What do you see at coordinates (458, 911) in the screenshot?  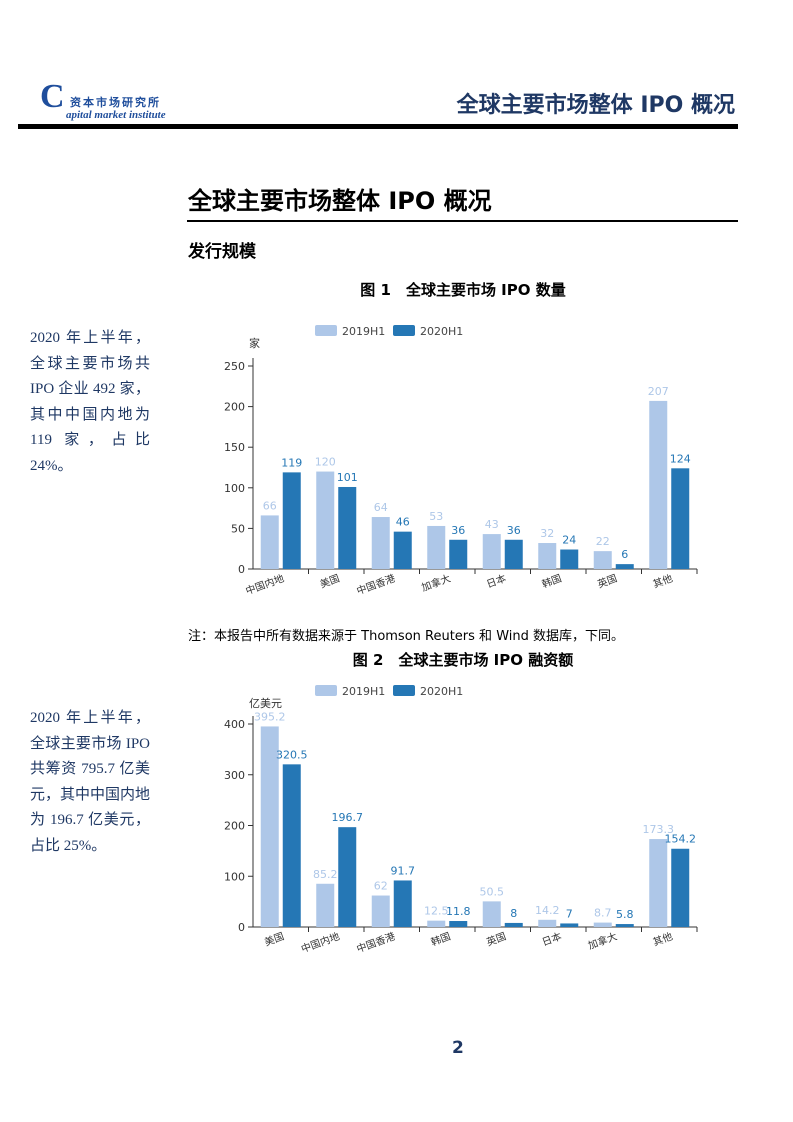 I see `value-label: 11.8` at bounding box center [458, 911].